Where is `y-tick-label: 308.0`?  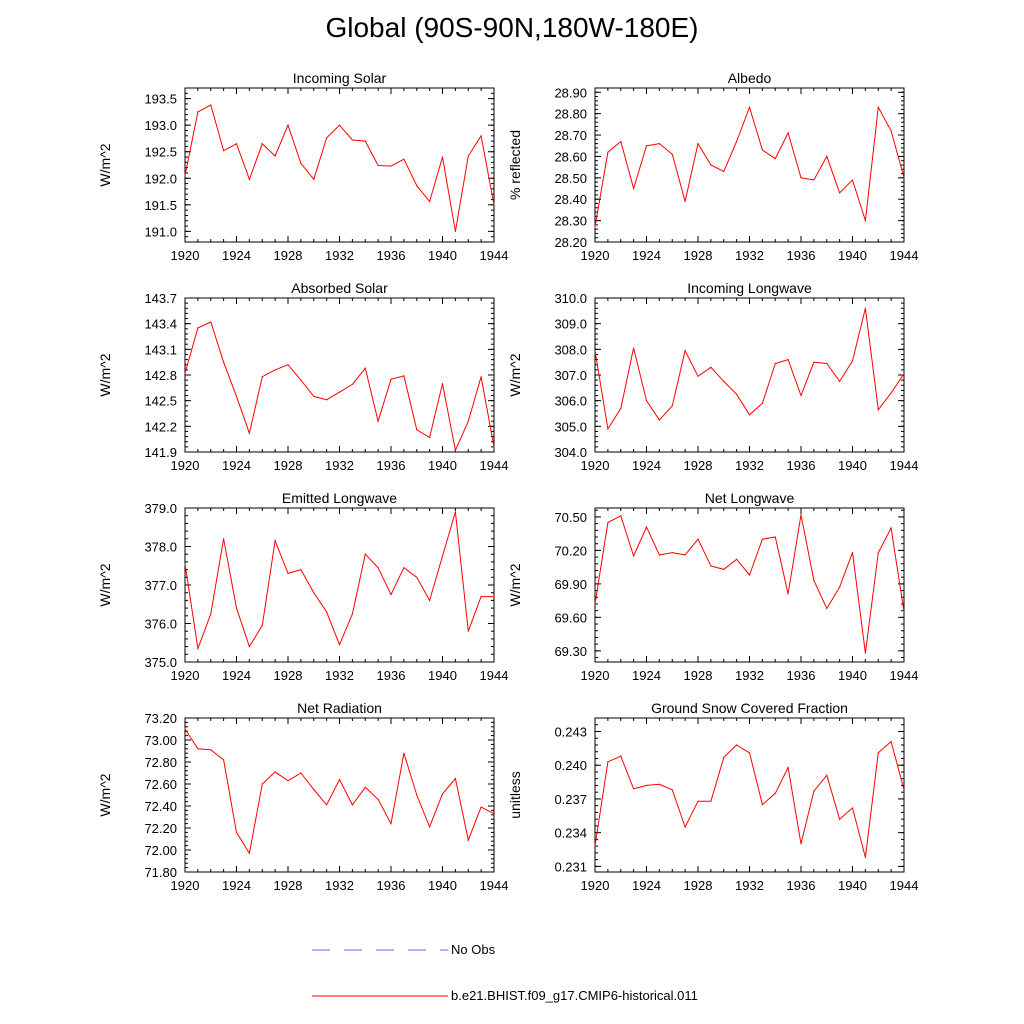
y-tick-label: 308.0 is located at coordinates (570, 349).